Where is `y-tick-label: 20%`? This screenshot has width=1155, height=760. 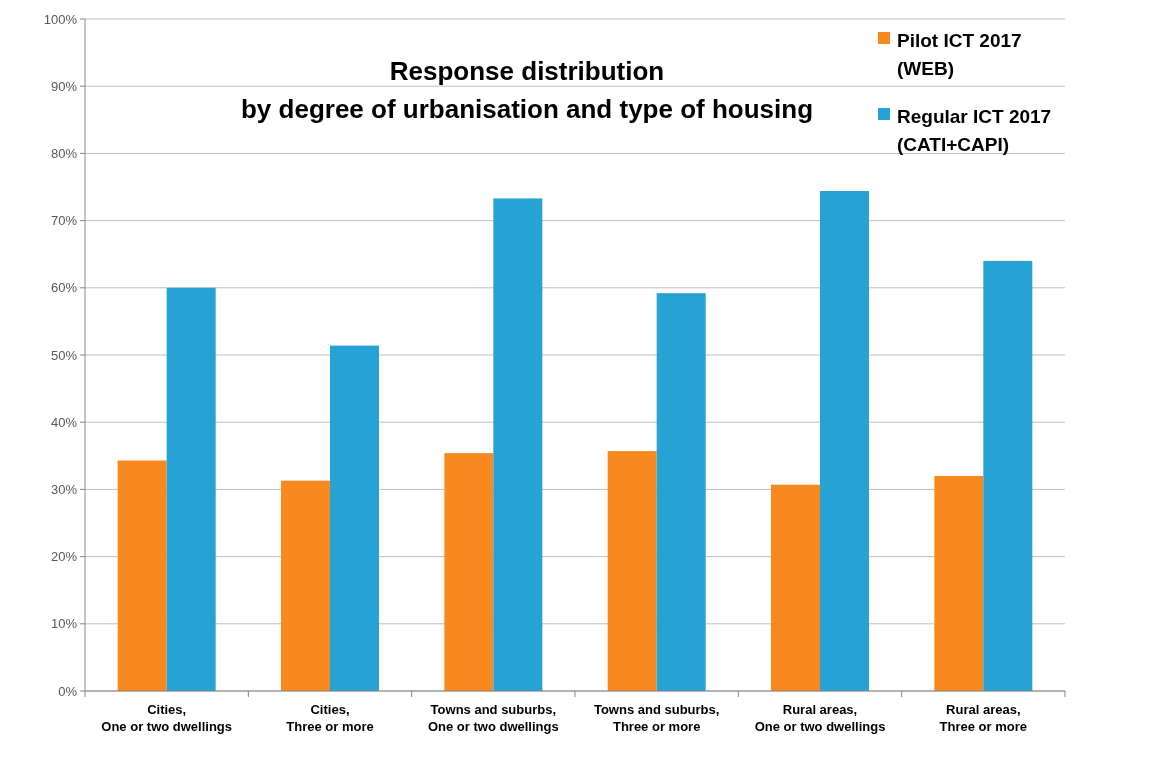
y-tick-label: 20% is located at coordinates (64, 557).